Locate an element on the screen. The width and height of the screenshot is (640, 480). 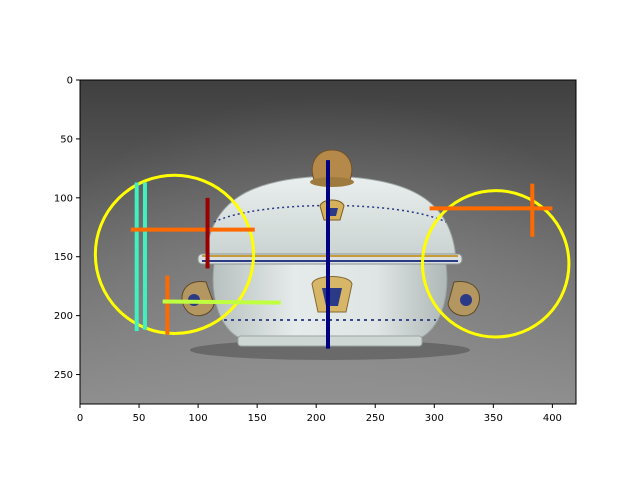
y-tick-label: 150 is located at coordinates (63, 257).